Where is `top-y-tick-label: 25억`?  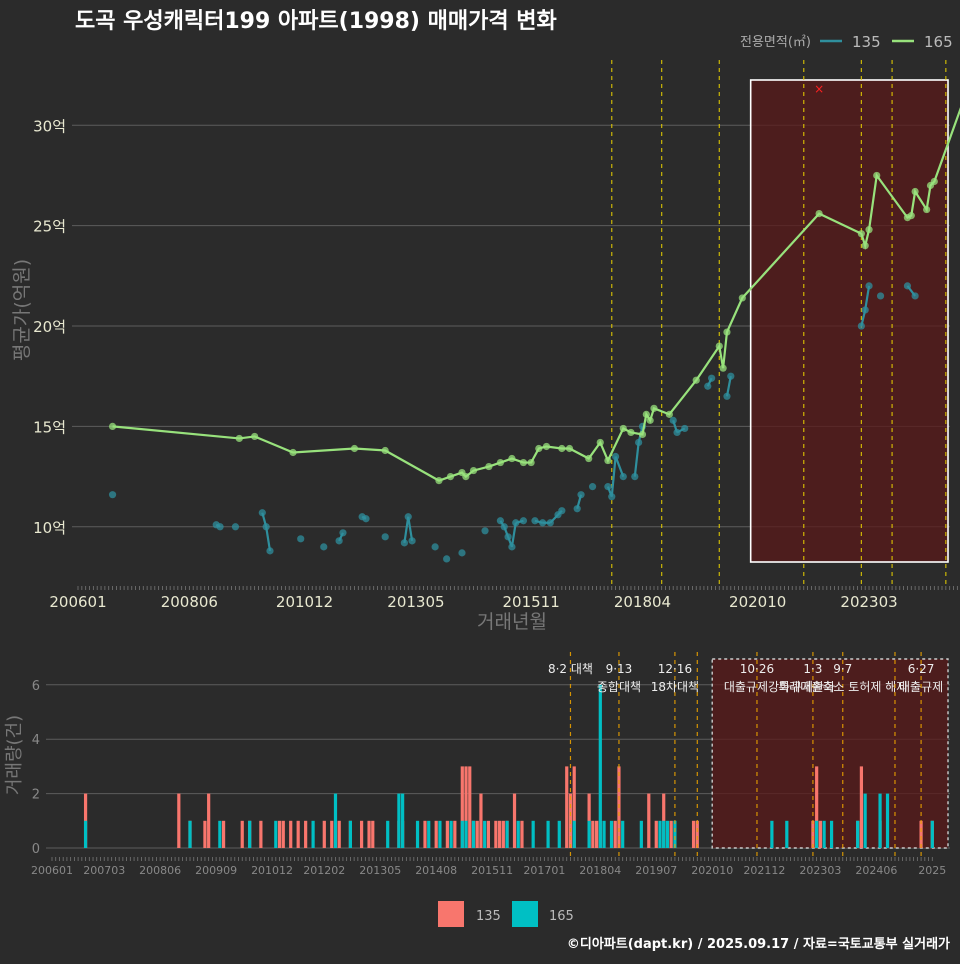
top-y-tick-label: 25억 is located at coordinates (49, 227).